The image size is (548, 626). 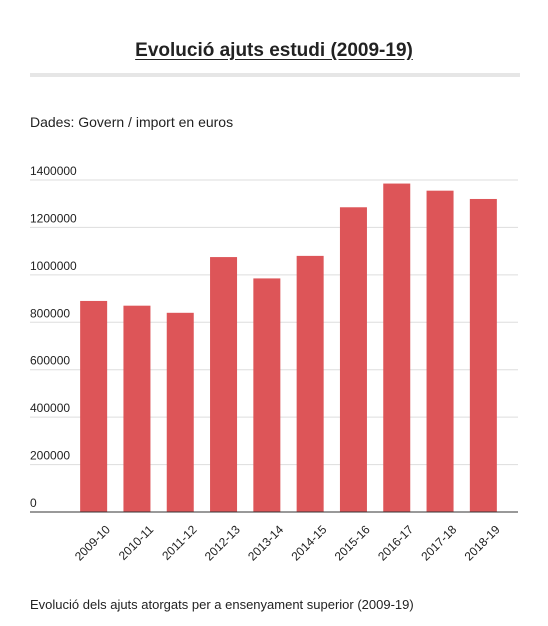 I want to click on y-tick-label: 200000, so click(x=50, y=456).